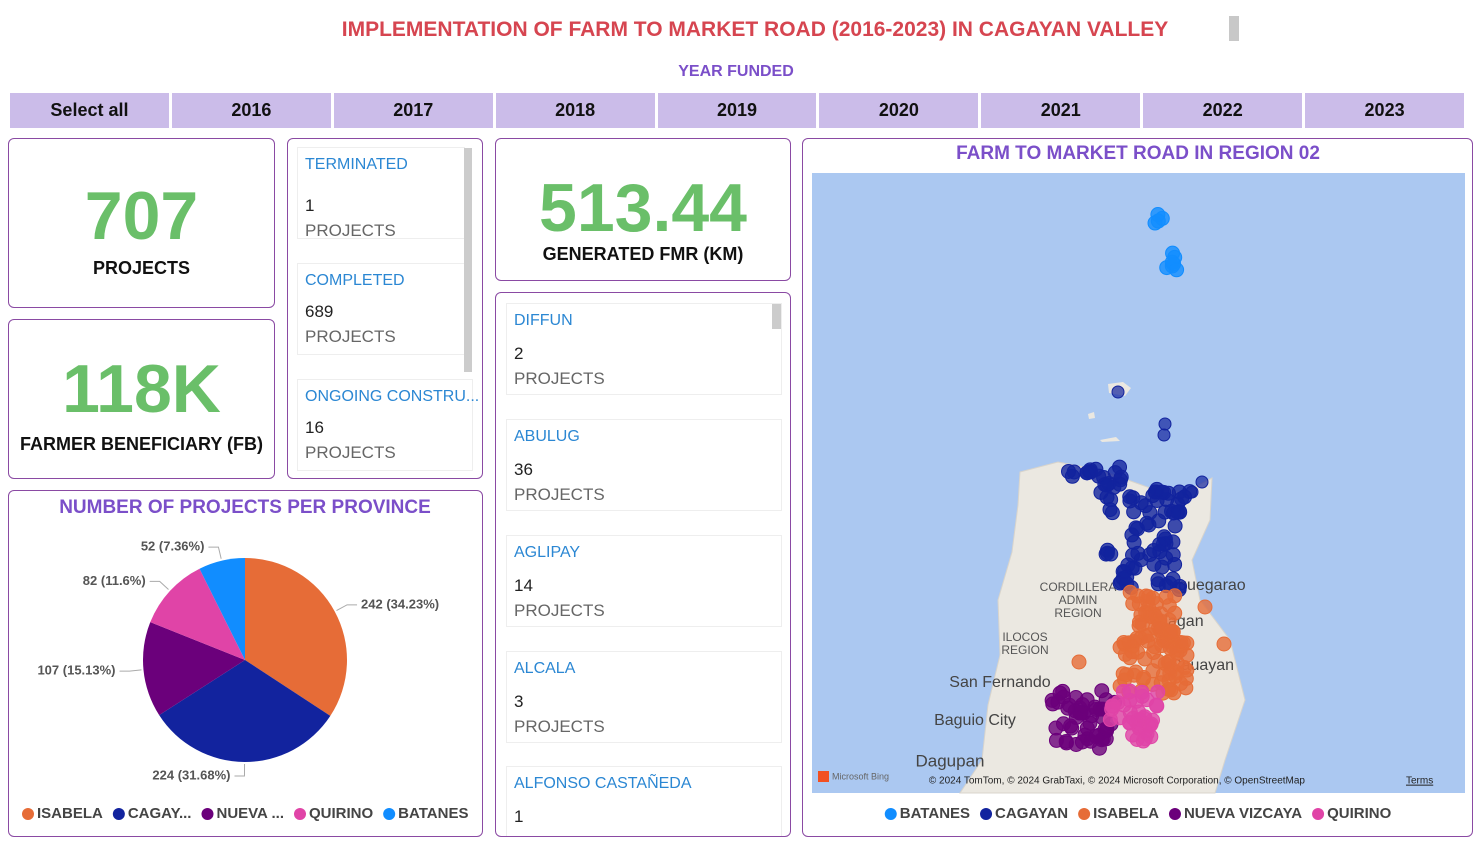 This screenshot has width=1478, height=844. Describe the element at coordinates (251, 110) in the screenshot. I see `slicer-button: 2016` at that location.